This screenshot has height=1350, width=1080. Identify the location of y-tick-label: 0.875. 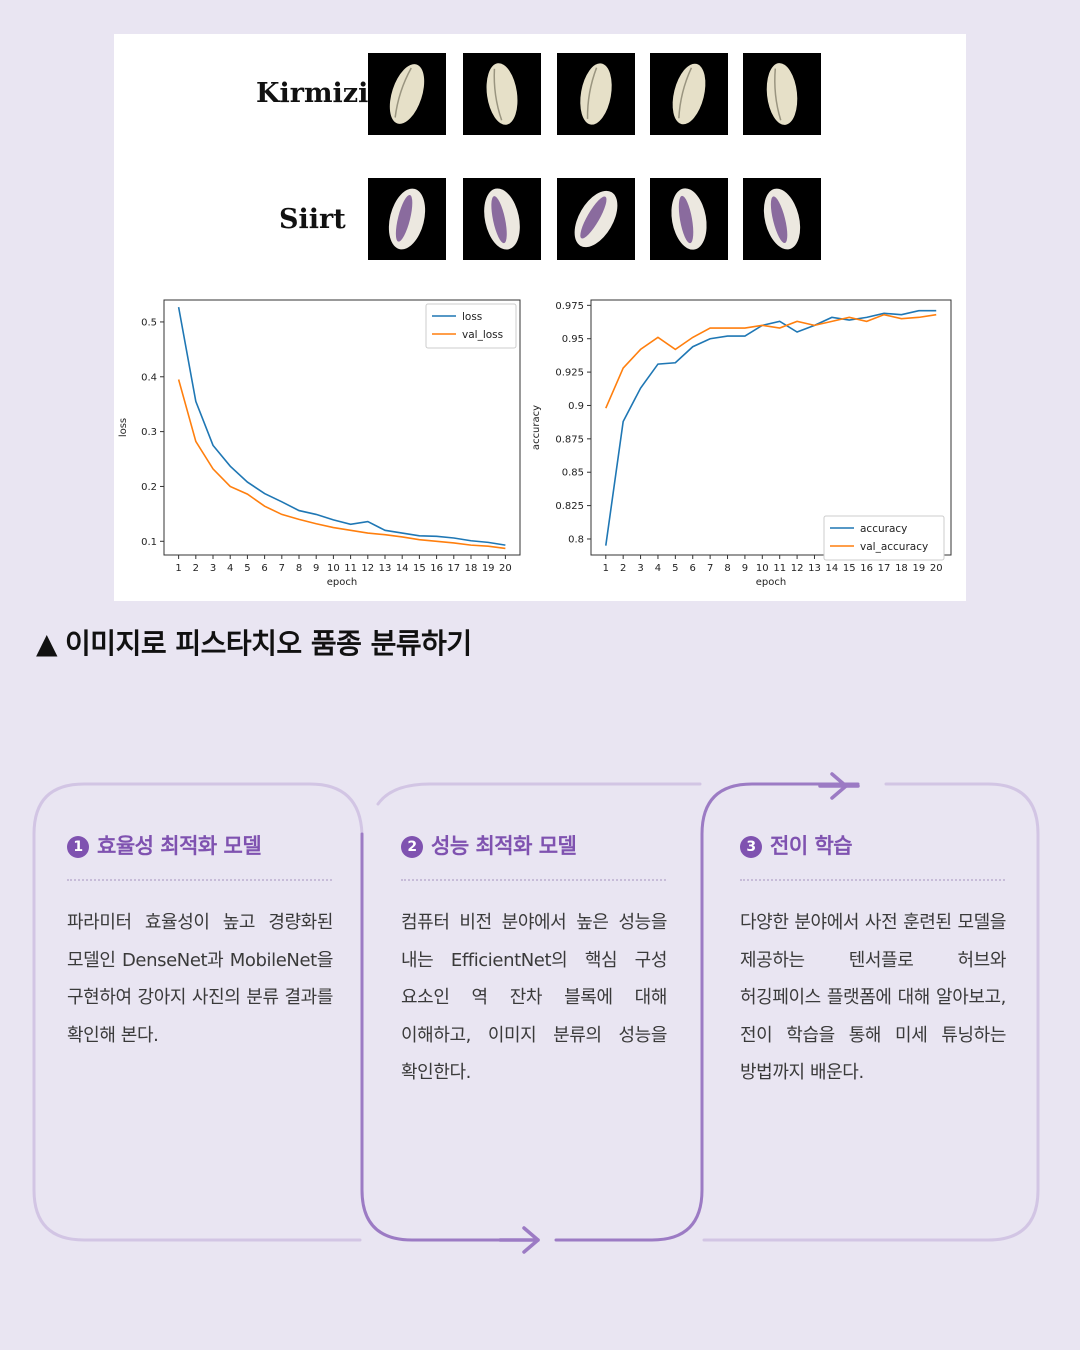
(569, 439).